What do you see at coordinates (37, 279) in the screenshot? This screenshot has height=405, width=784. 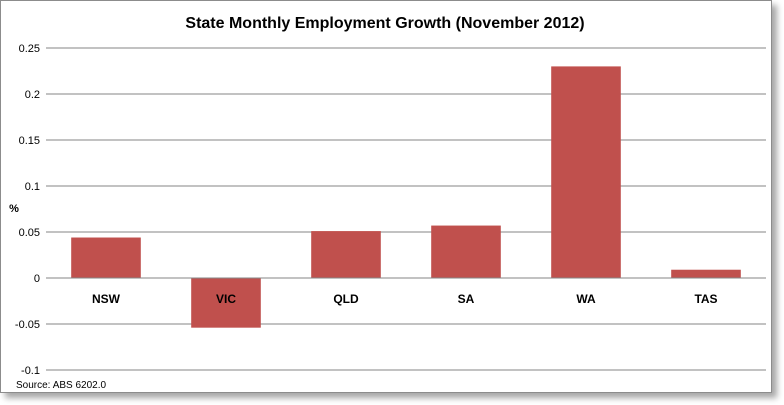 I see `y-tick-label: 0` at bounding box center [37, 279].